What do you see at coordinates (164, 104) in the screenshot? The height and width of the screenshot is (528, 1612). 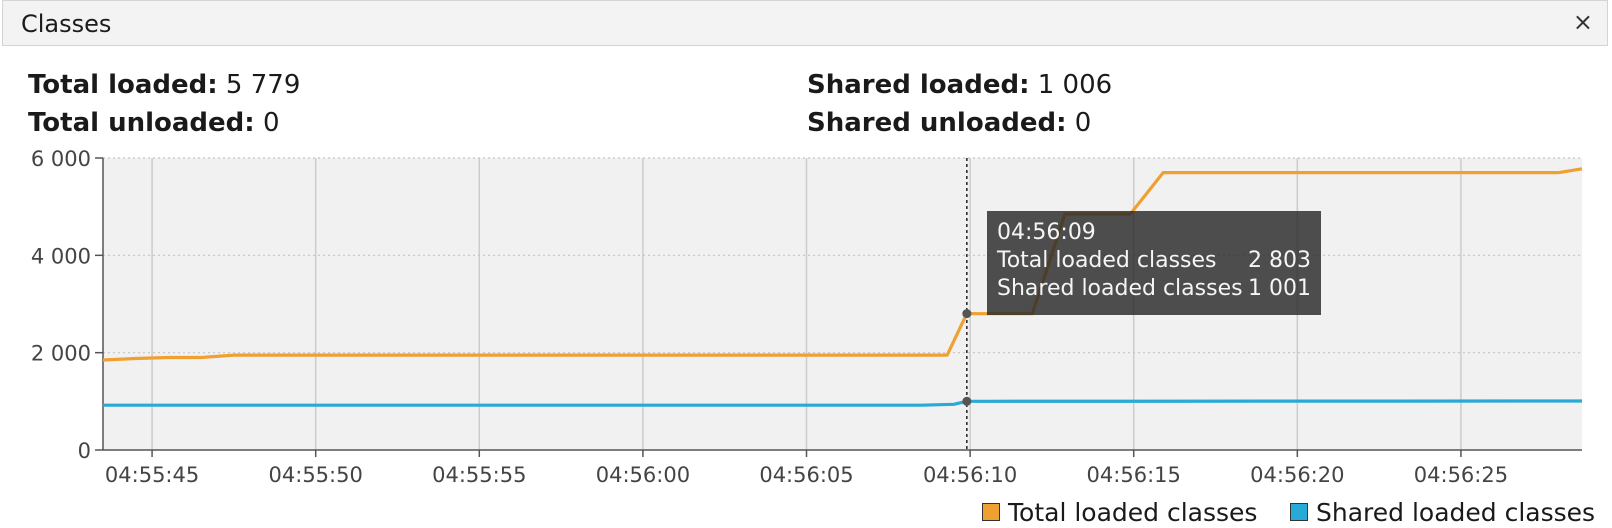 I see `stats-total: Total loaded: 5 779 Total unloaded: 0` at bounding box center [164, 104].